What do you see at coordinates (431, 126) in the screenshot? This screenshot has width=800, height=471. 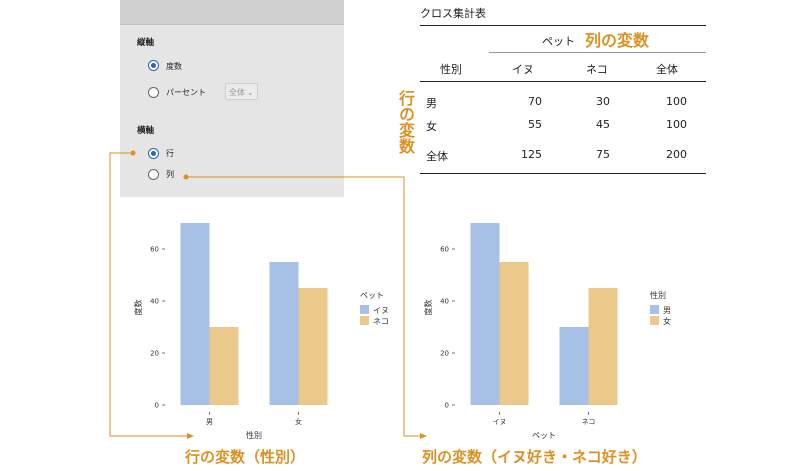 I see `row-label-female: 女` at bounding box center [431, 126].